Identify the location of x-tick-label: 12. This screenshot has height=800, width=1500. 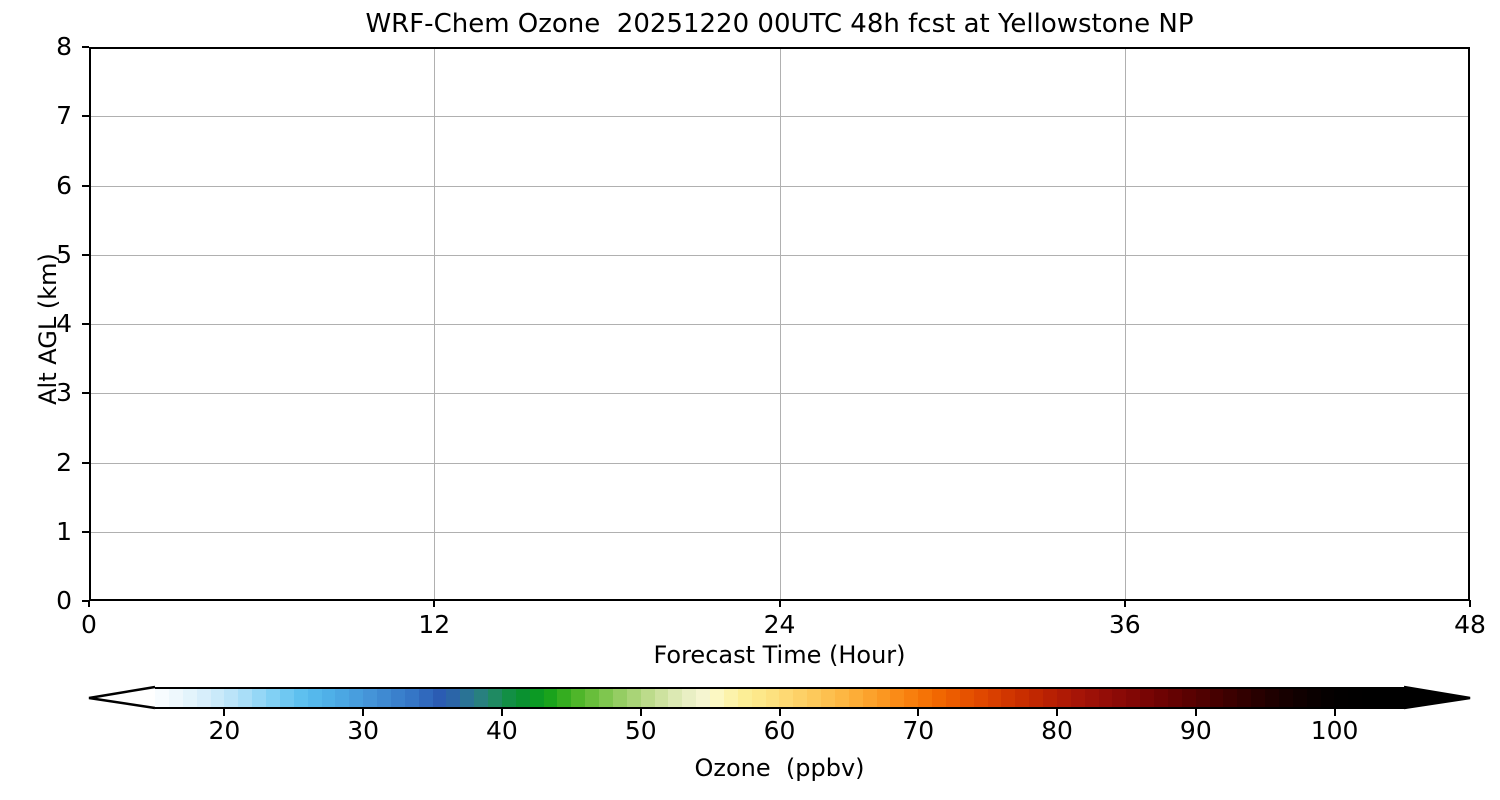
(434, 624).